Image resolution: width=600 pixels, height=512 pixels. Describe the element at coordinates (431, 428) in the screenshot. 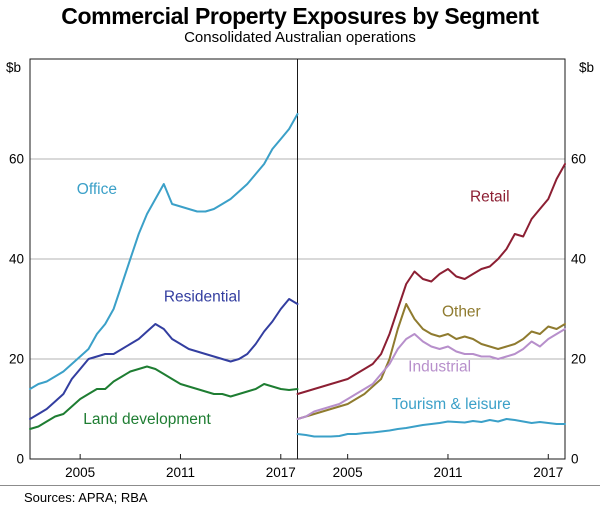

I see `series-line-tourism-leisure` at that location.